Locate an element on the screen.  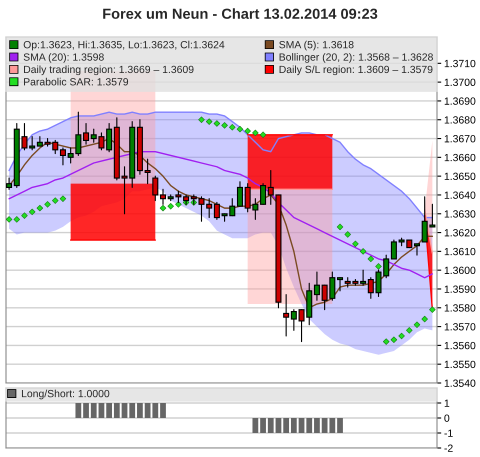
y-tick-label: 1.3570 is located at coordinates (460, 326).